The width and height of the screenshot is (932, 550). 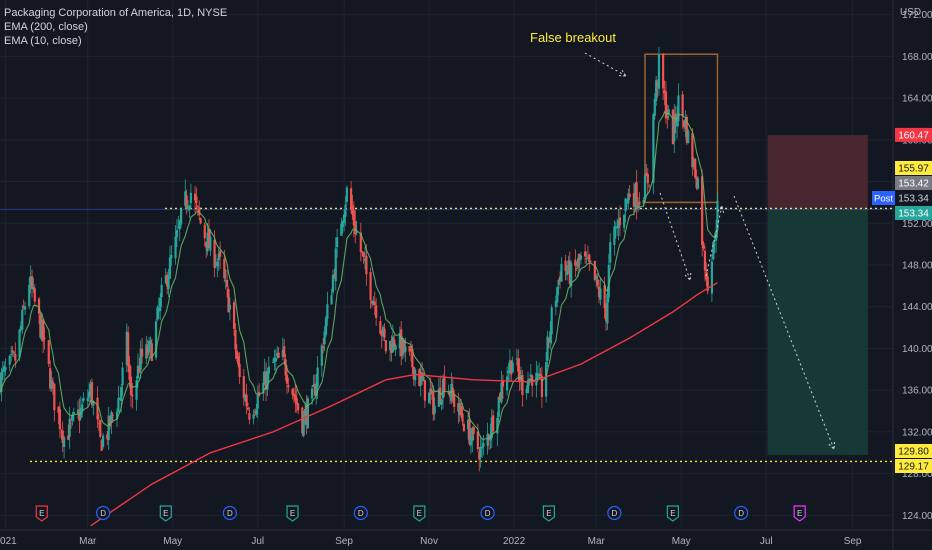 What do you see at coordinates (41, 513) in the screenshot?
I see `earnings-marker` at bounding box center [41, 513].